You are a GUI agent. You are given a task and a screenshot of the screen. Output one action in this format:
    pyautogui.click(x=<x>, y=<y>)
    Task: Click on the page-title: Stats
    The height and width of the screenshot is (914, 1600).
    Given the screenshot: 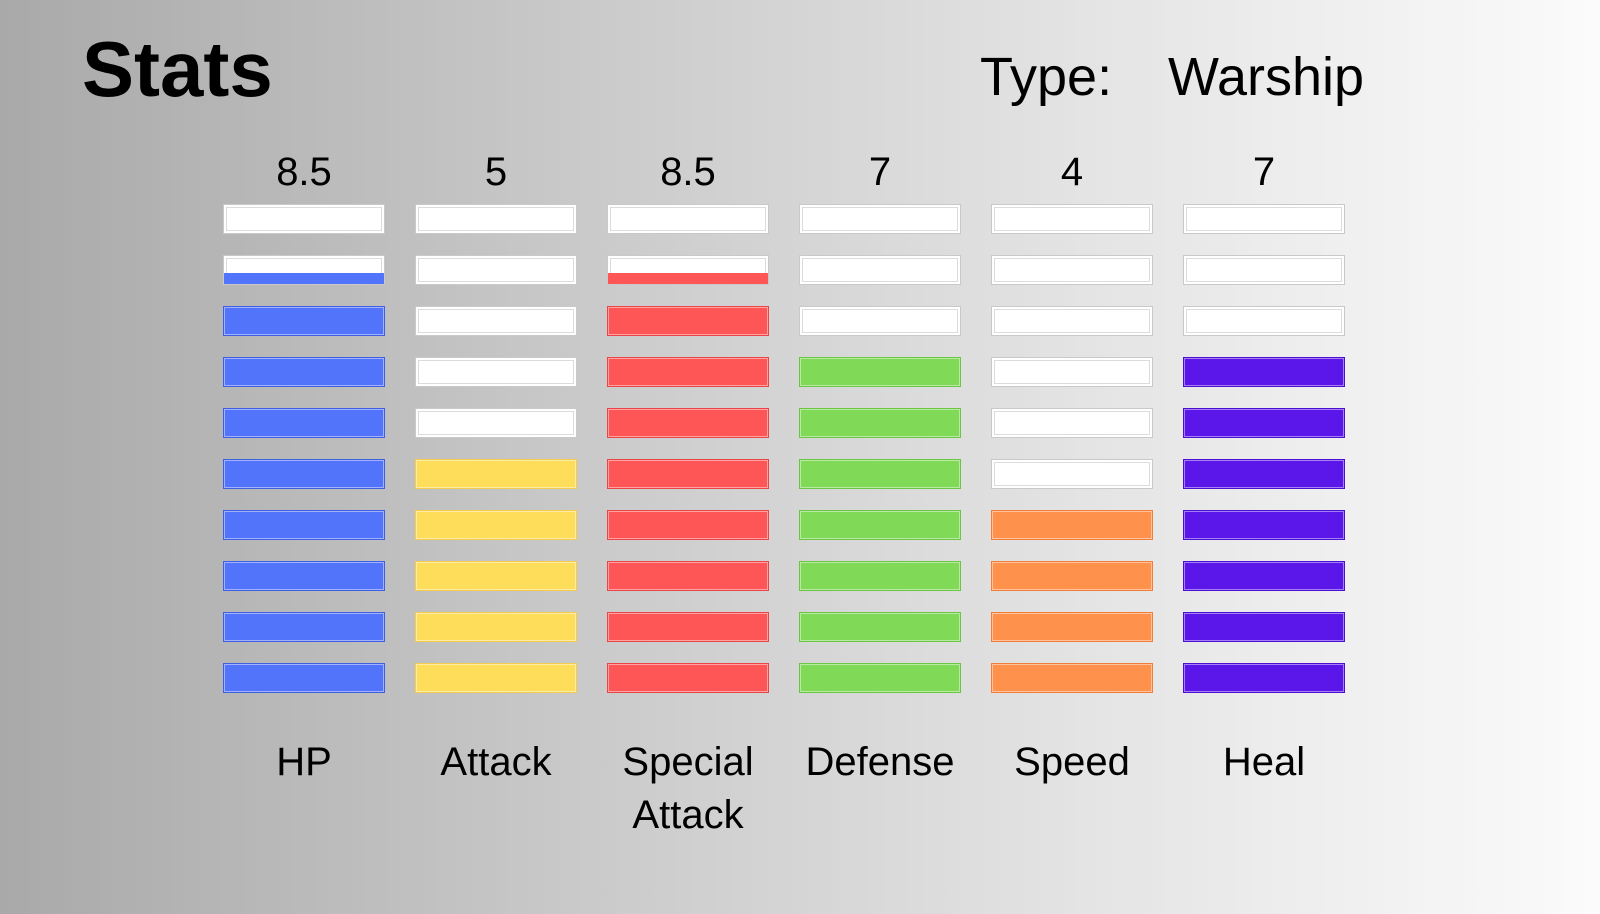 What is the action you would take?
    pyautogui.click(x=177, y=69)
    